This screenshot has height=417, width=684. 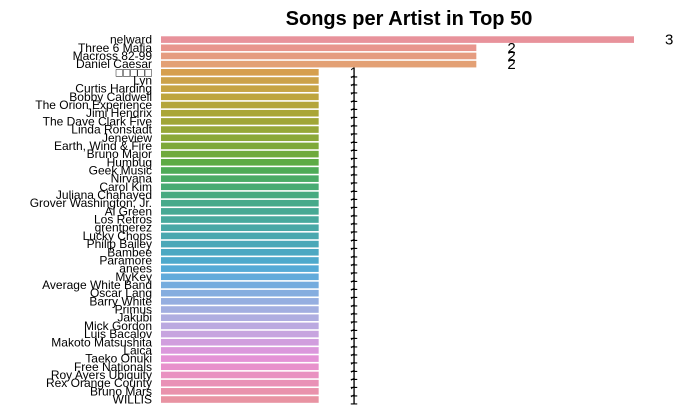 I want to click on y-tick-label-23: grentperez, so click(x=123, y=228).